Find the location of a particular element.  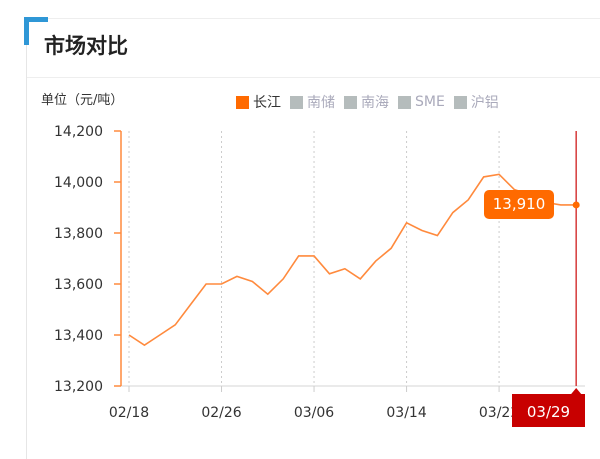

y-tick-label: 14,200 is located at coordinates (78, 132).